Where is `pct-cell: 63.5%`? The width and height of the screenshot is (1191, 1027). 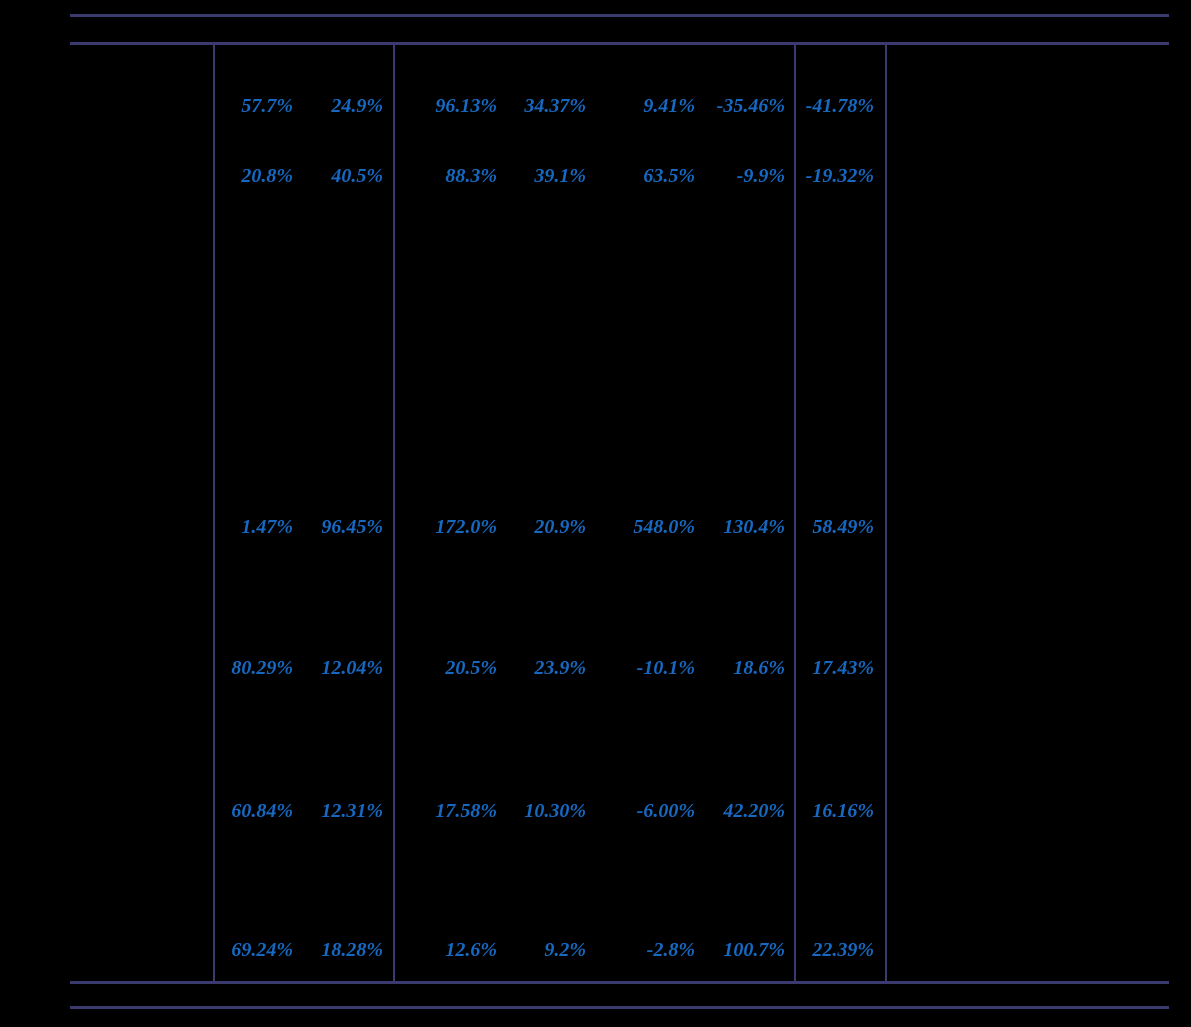 pct-cell: 63.5% is located at coordinates (669, 176).